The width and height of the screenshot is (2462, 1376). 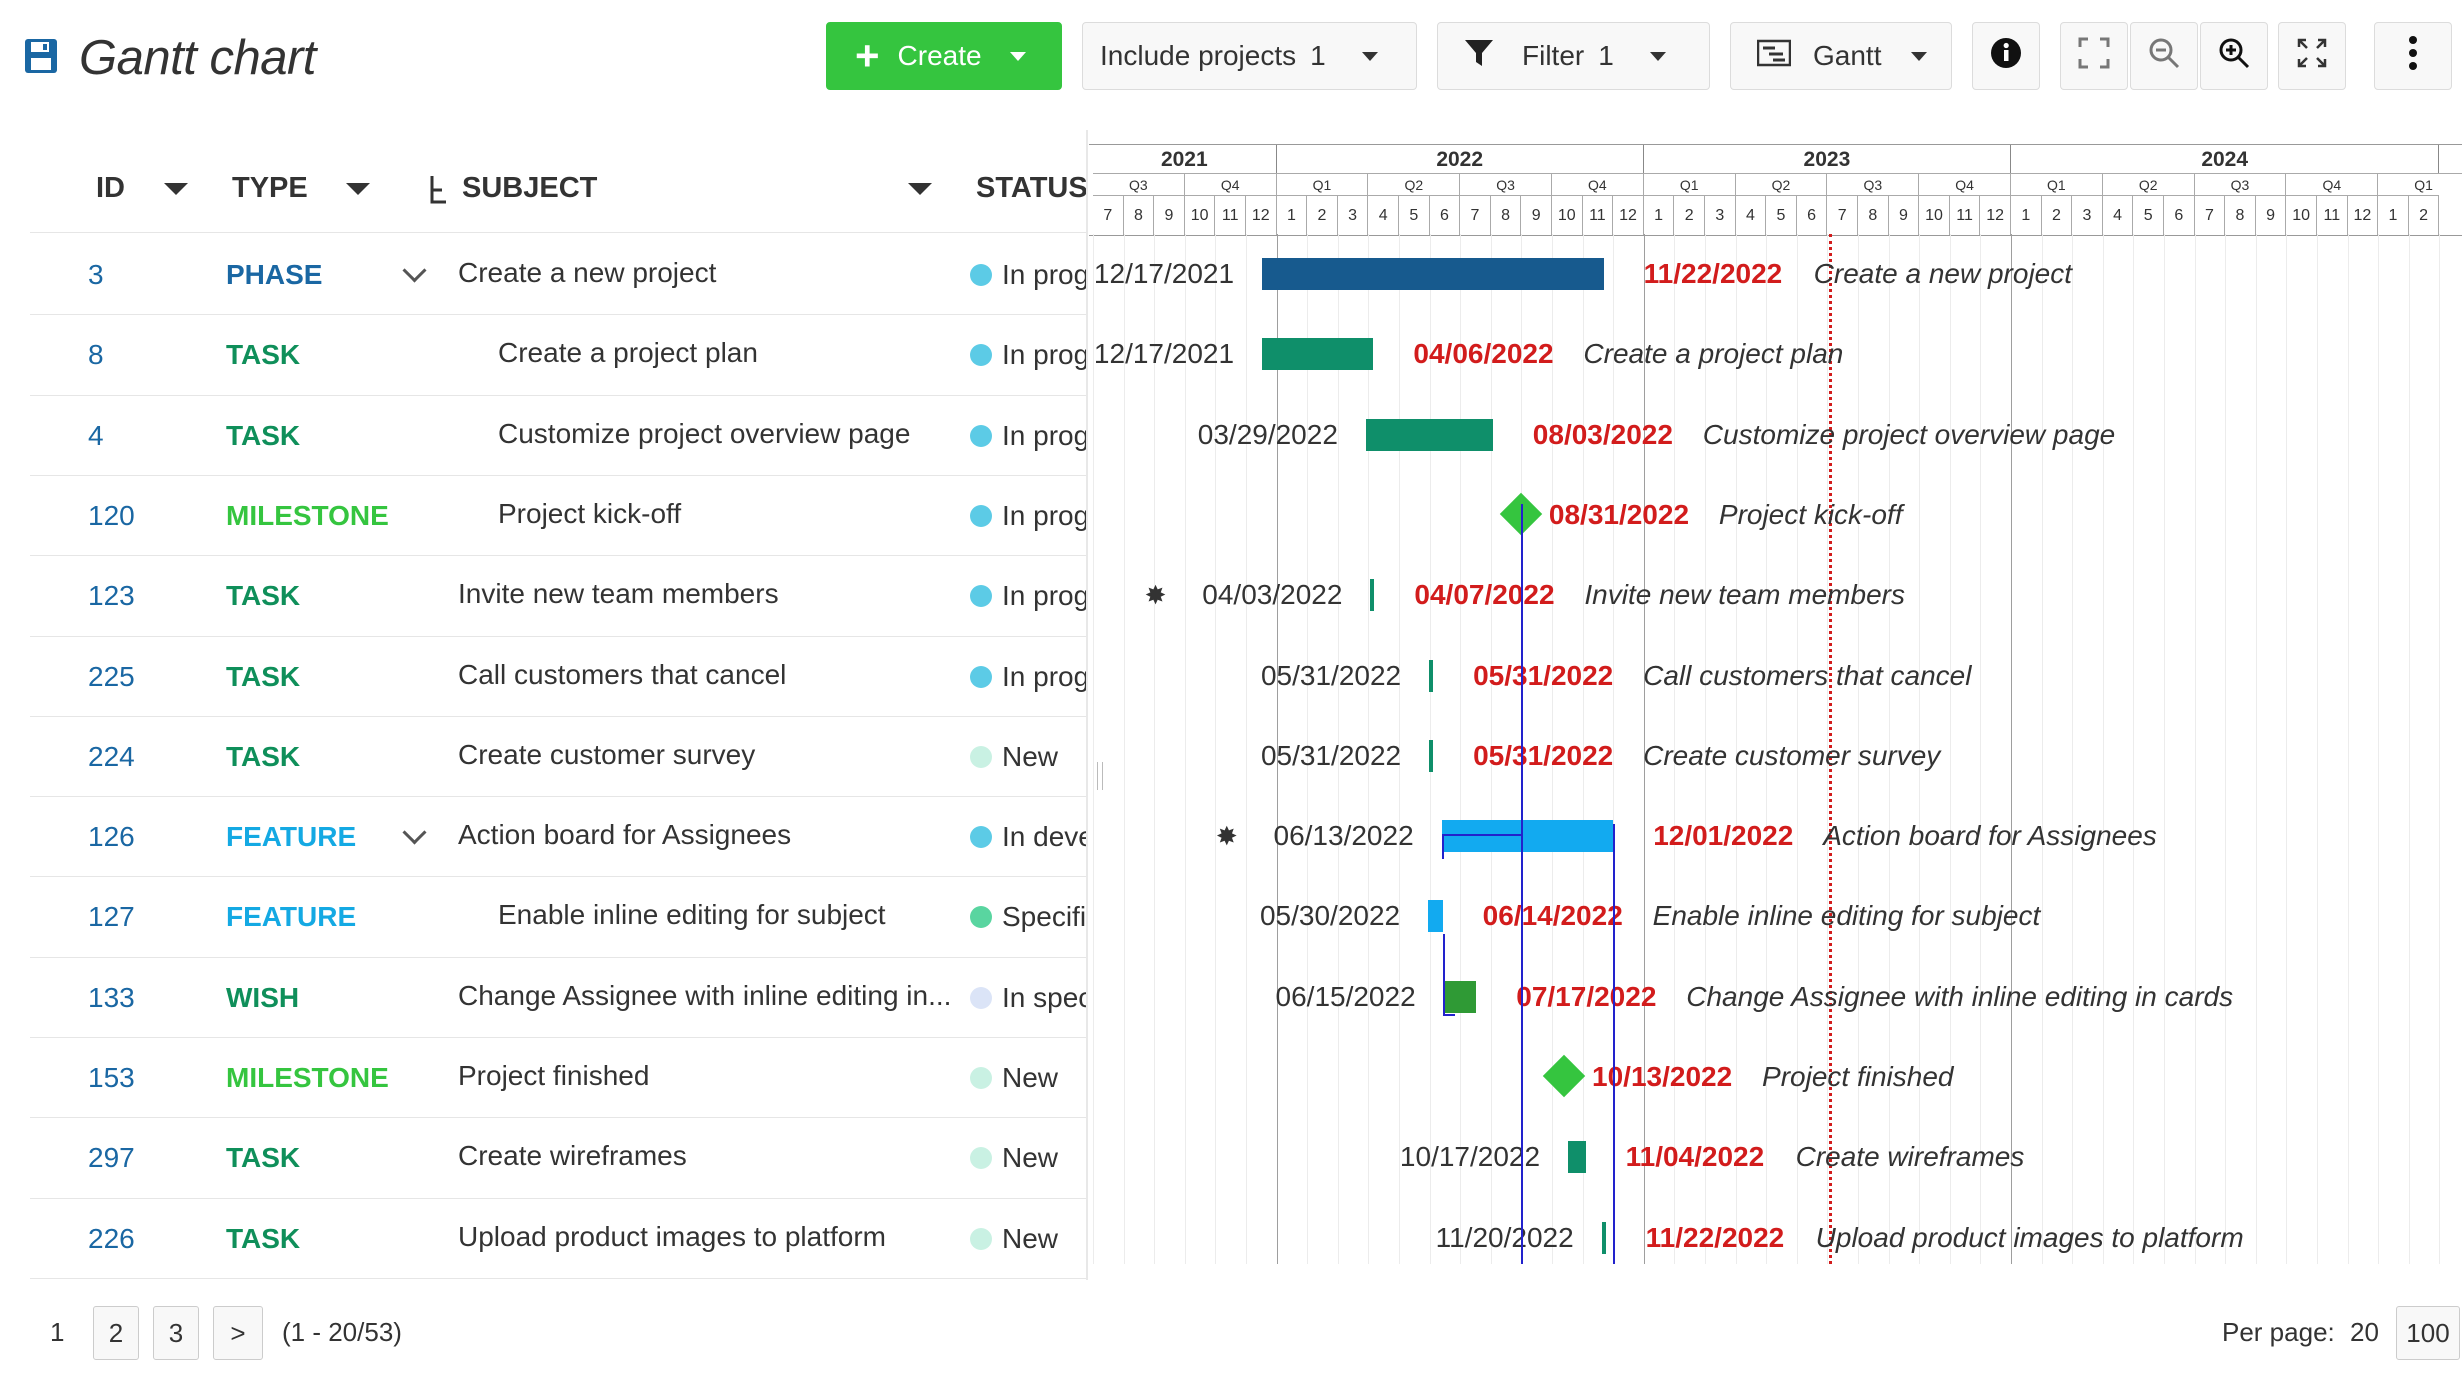 What do you see at coordinates (1032, 188) in the screenshot?
I see `column-header-status: STATUS` at bounding box center [1032, 188].